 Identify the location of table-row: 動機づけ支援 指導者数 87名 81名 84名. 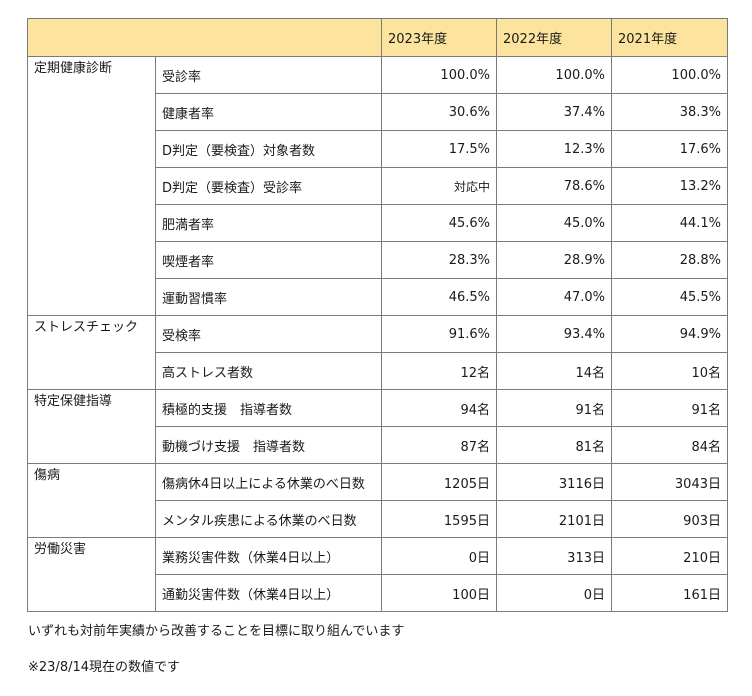
(378, 445).